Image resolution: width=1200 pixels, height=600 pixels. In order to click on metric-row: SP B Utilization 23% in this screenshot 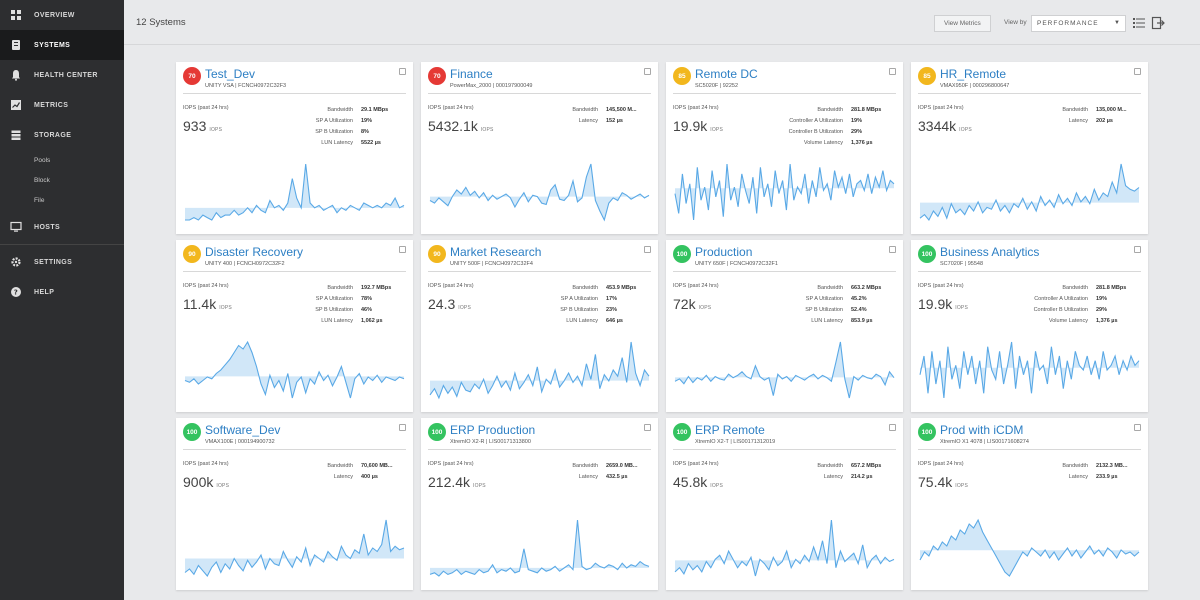, I will do `click(605, 309)`.